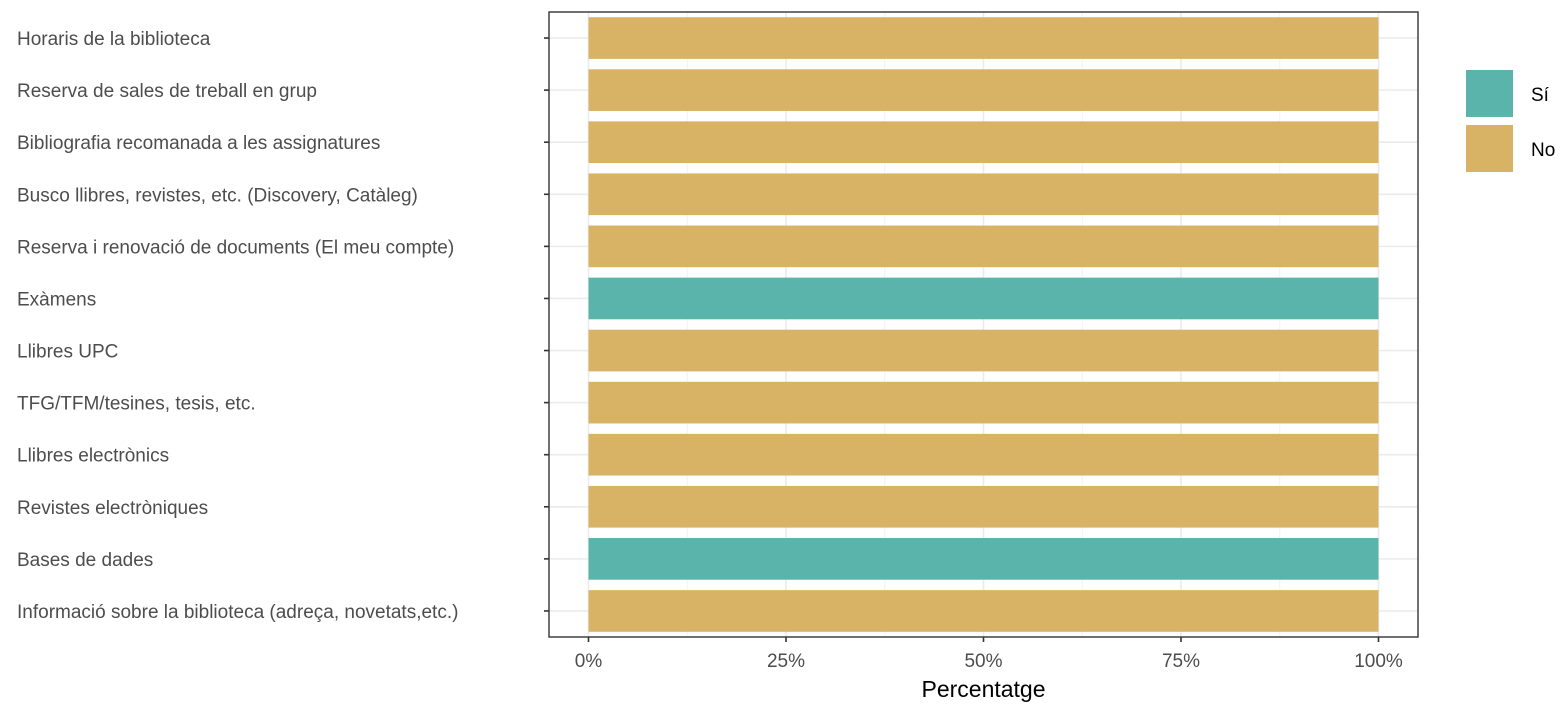 Image resolution: width=1568 pixels, height=704 pixels. What do you see at coordinates (786, 661) in the screenshot?
I see `x-tick-label: 25%` at bounding box center [786, 661].